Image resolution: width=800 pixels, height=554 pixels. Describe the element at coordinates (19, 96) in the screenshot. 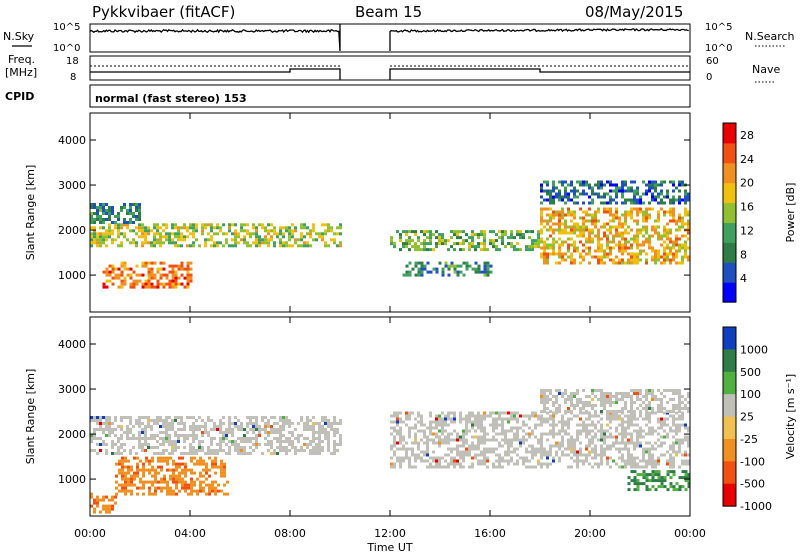

I see `cpid-label: CPID` at that location.